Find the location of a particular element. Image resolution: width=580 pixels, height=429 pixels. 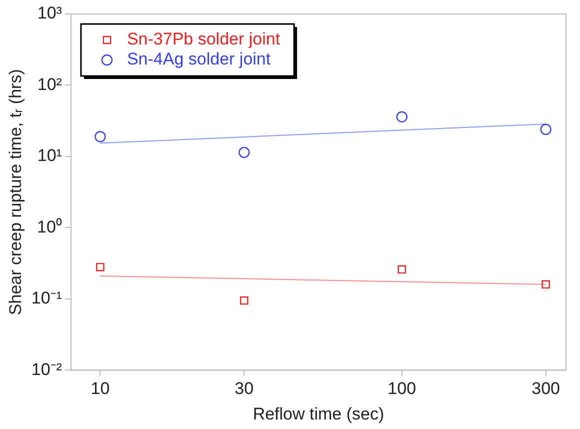

x-tick-label: 300 is located at coordinates (546, 388).